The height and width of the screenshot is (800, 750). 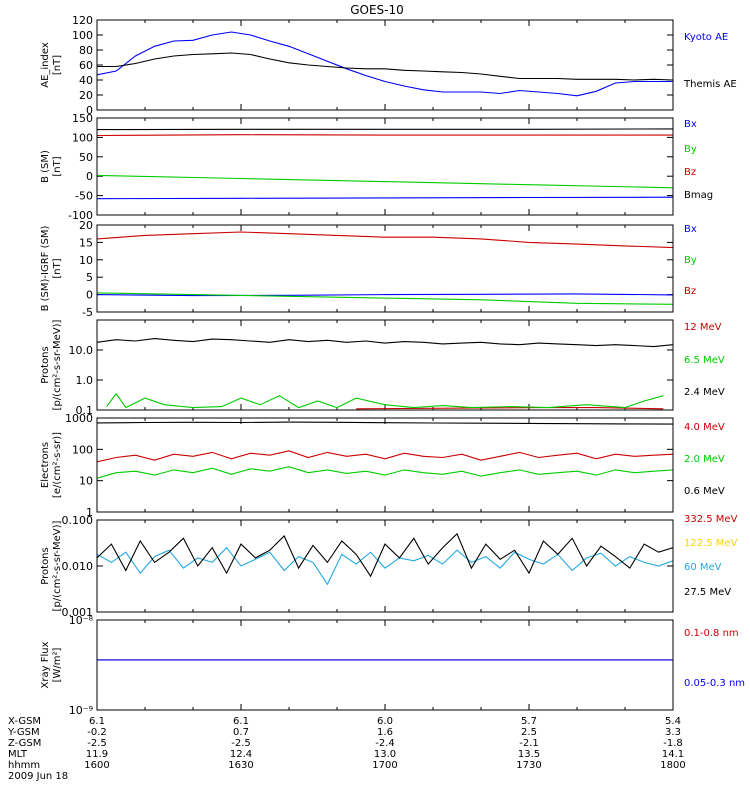 I want to click on legend-6-5-mev: 6.5 MeV, so click(x=704, y=360).